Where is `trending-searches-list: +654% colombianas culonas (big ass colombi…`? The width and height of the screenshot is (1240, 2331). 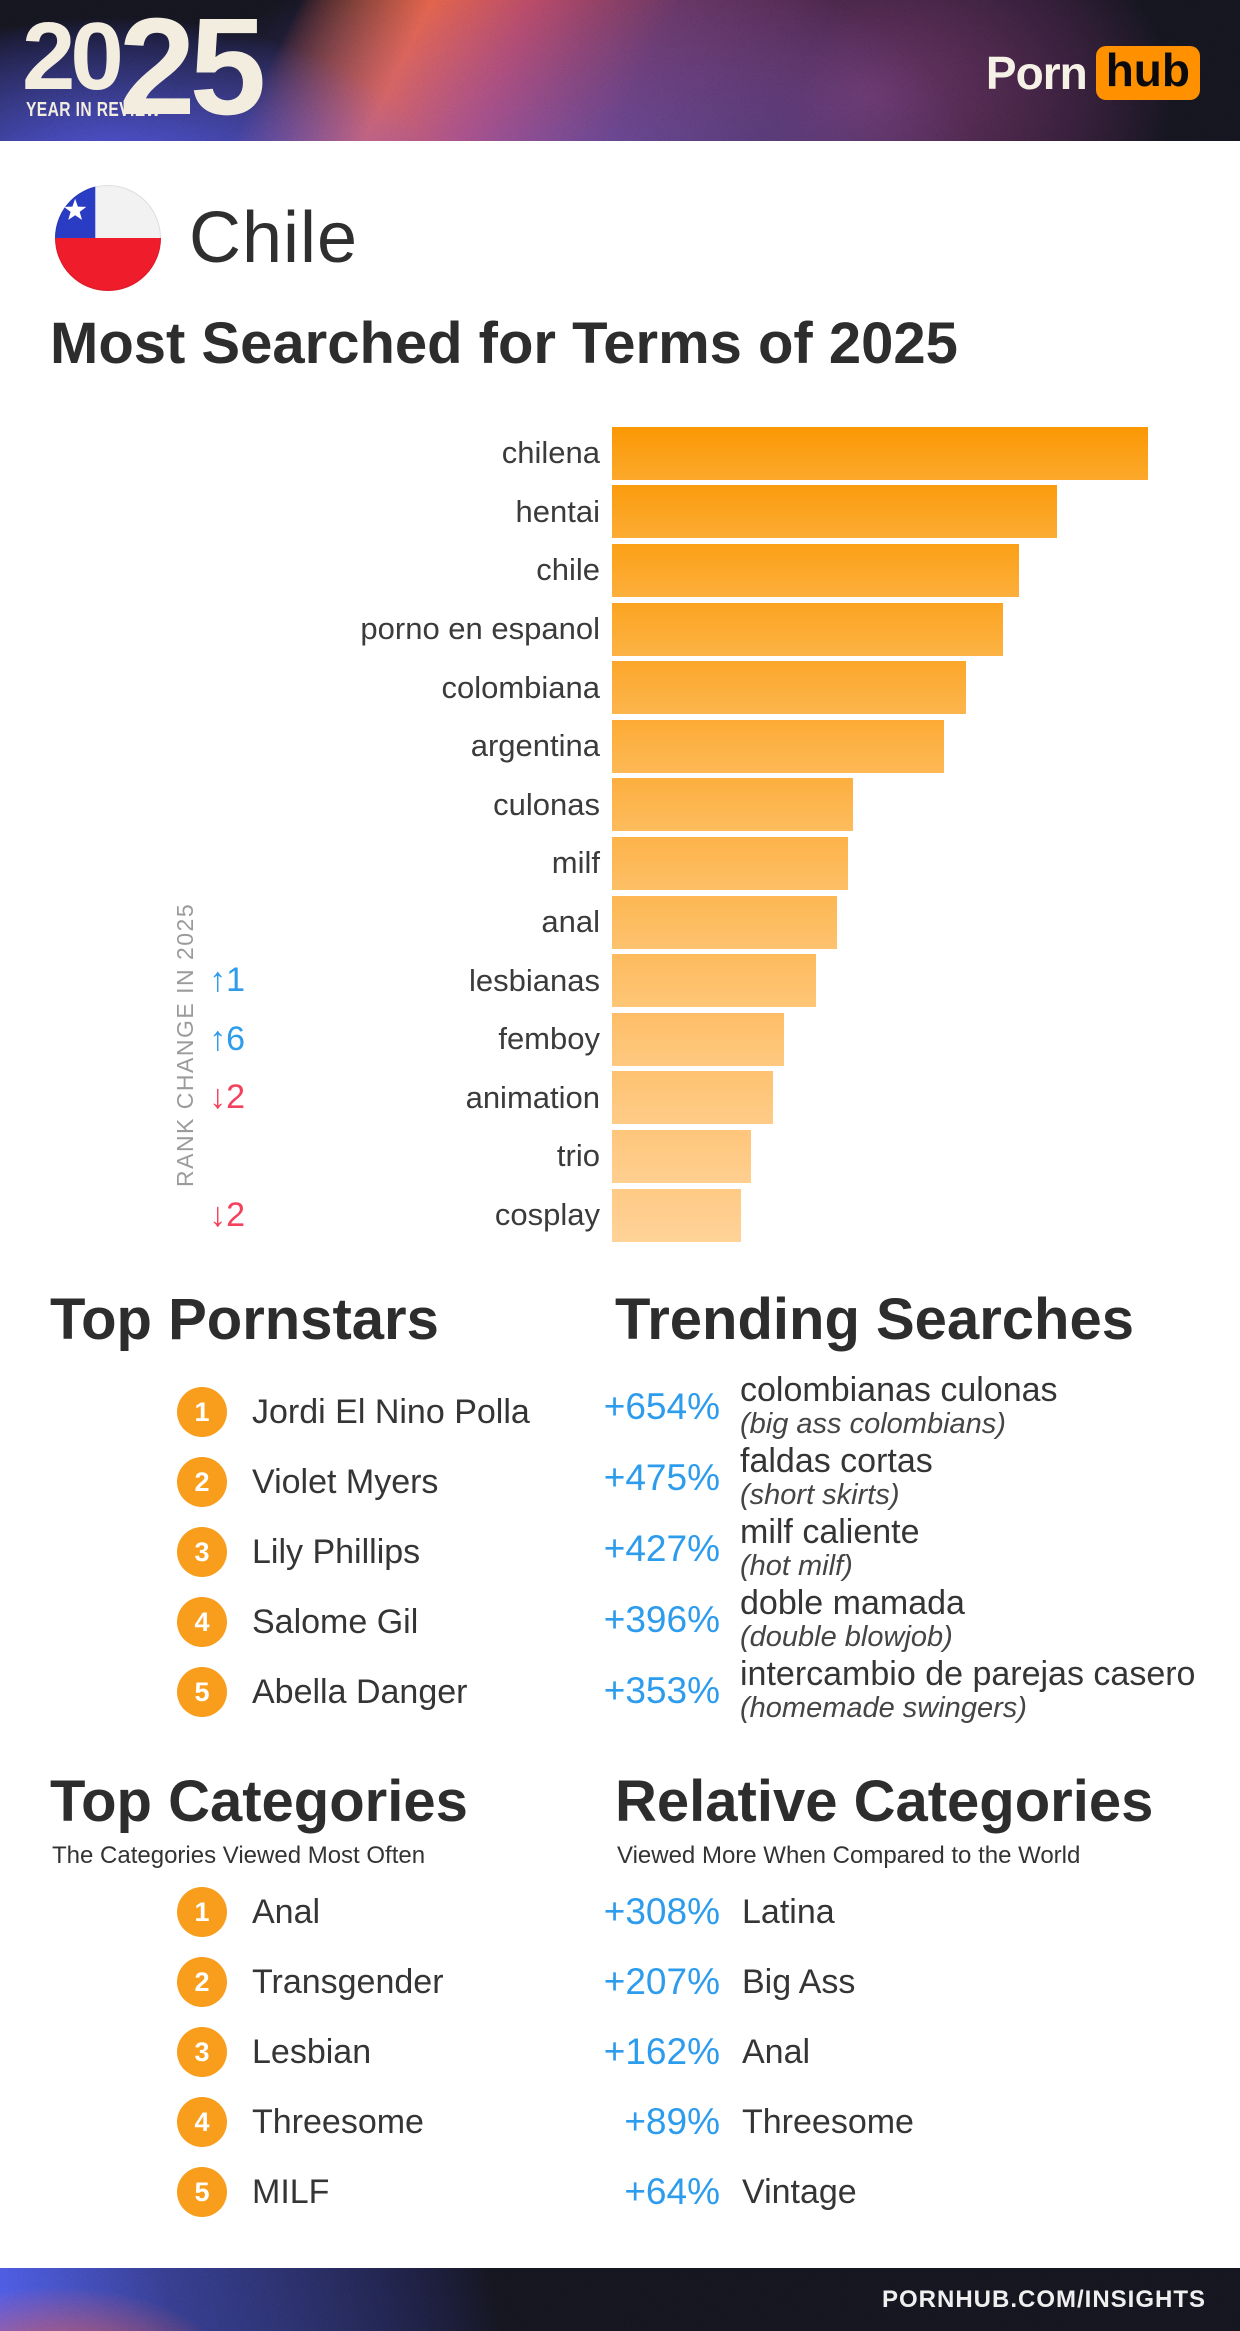
trending-searches-list: +654% colombianas culonas (big ass colombi… is located at coordinates (898, 1548).